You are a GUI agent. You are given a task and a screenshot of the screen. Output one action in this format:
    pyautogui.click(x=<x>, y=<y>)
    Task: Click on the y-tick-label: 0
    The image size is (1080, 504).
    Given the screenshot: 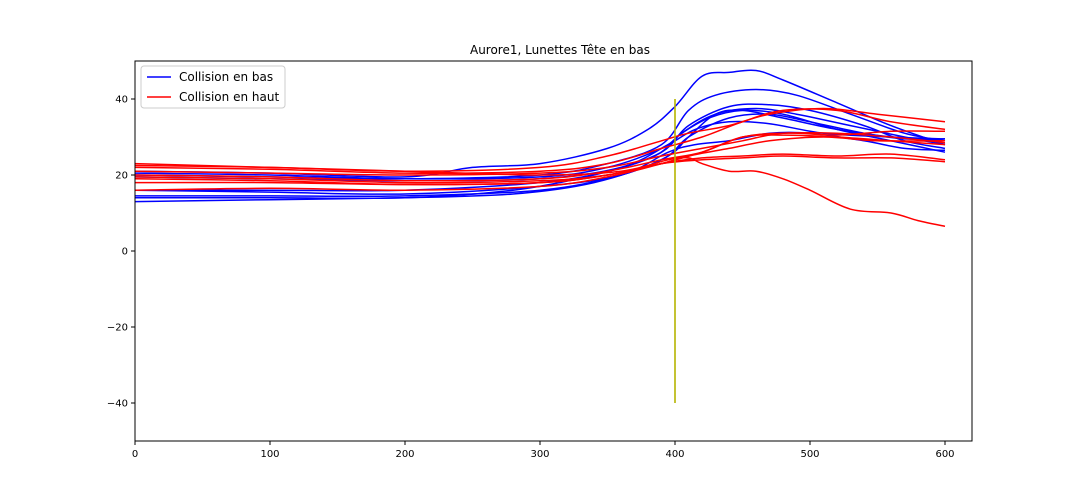 What is the action you would take?
    pyautogui.click(x=125, y=252)
    